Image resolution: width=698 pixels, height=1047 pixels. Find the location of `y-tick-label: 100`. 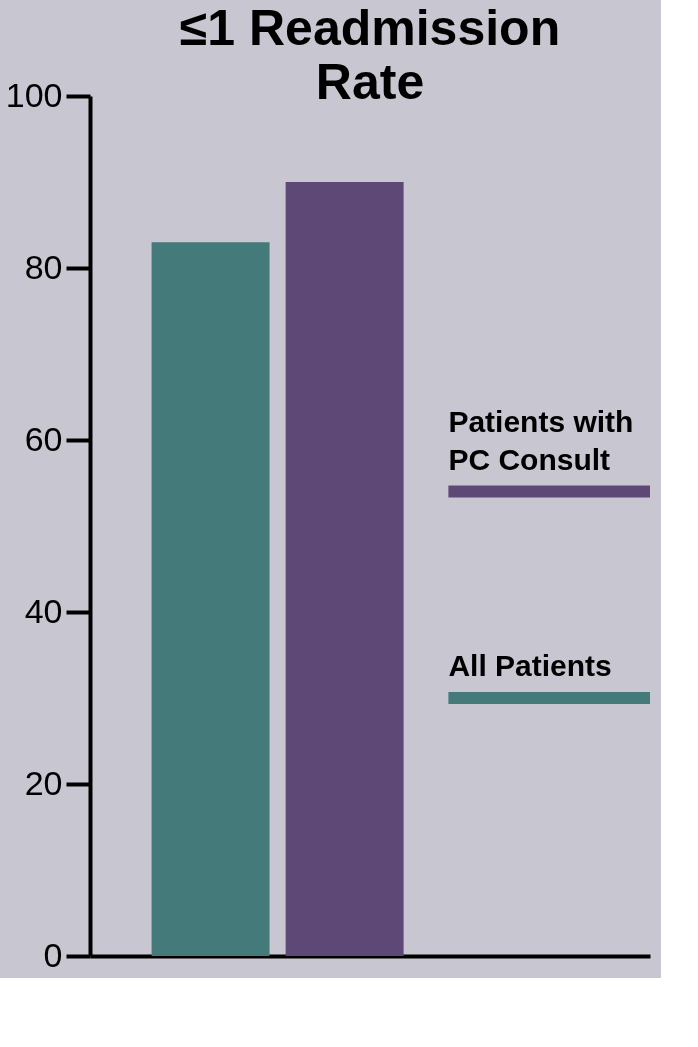

y-tick-label: 100 is located at coordinates (34, 94).